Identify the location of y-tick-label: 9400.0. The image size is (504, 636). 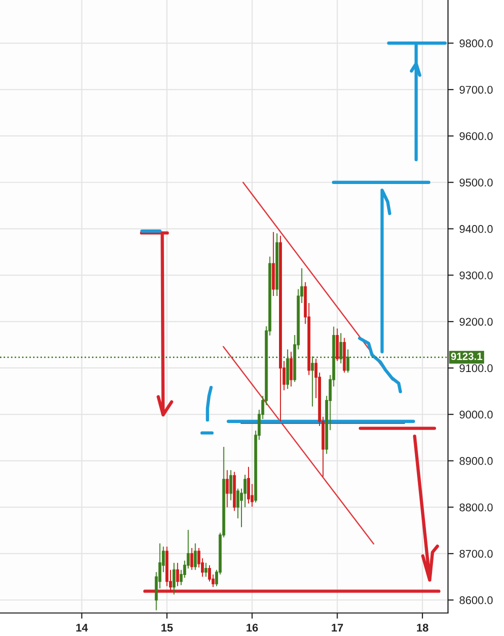
(476, 229).